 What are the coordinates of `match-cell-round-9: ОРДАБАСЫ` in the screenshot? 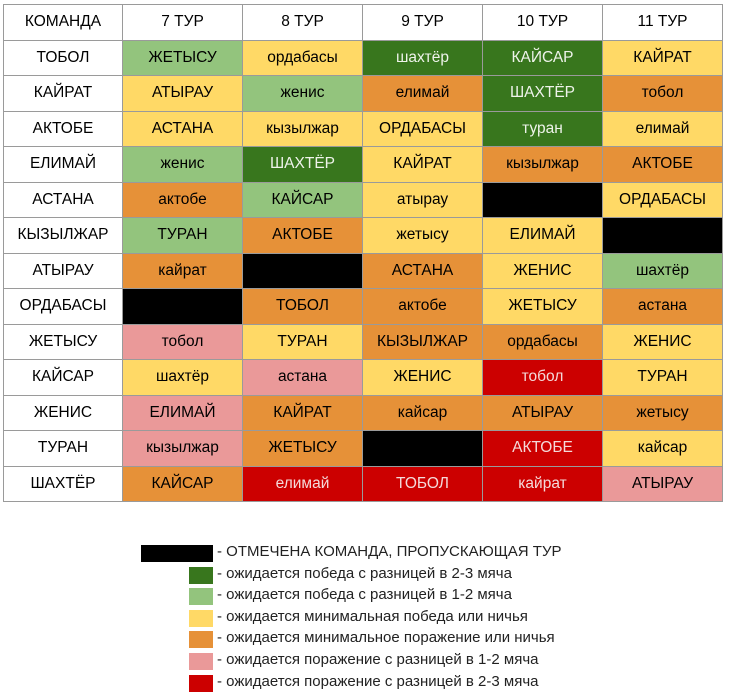 It's located at (422, 128).